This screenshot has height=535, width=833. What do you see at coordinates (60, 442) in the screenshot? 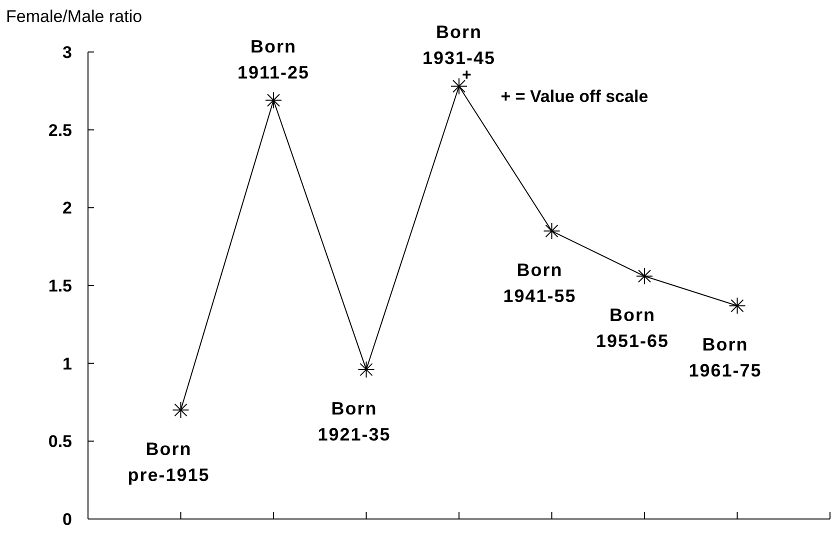
I see `y-tick-label: 0.5` at bounding box center [60, 442].